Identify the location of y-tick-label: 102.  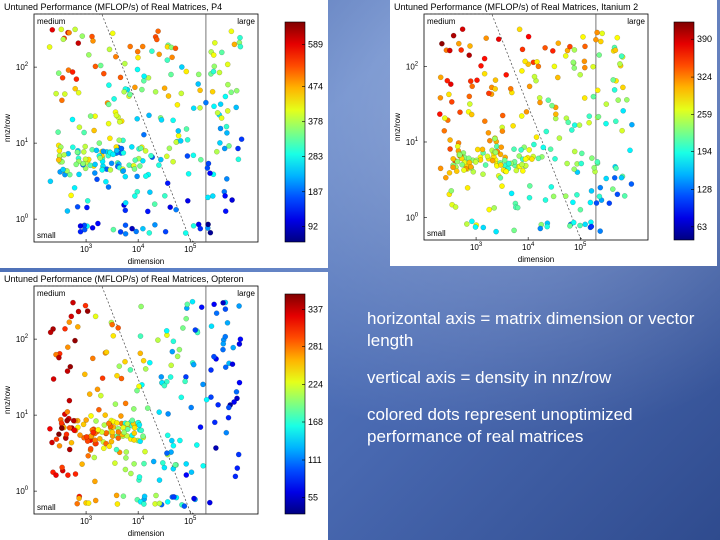
(22, 339).